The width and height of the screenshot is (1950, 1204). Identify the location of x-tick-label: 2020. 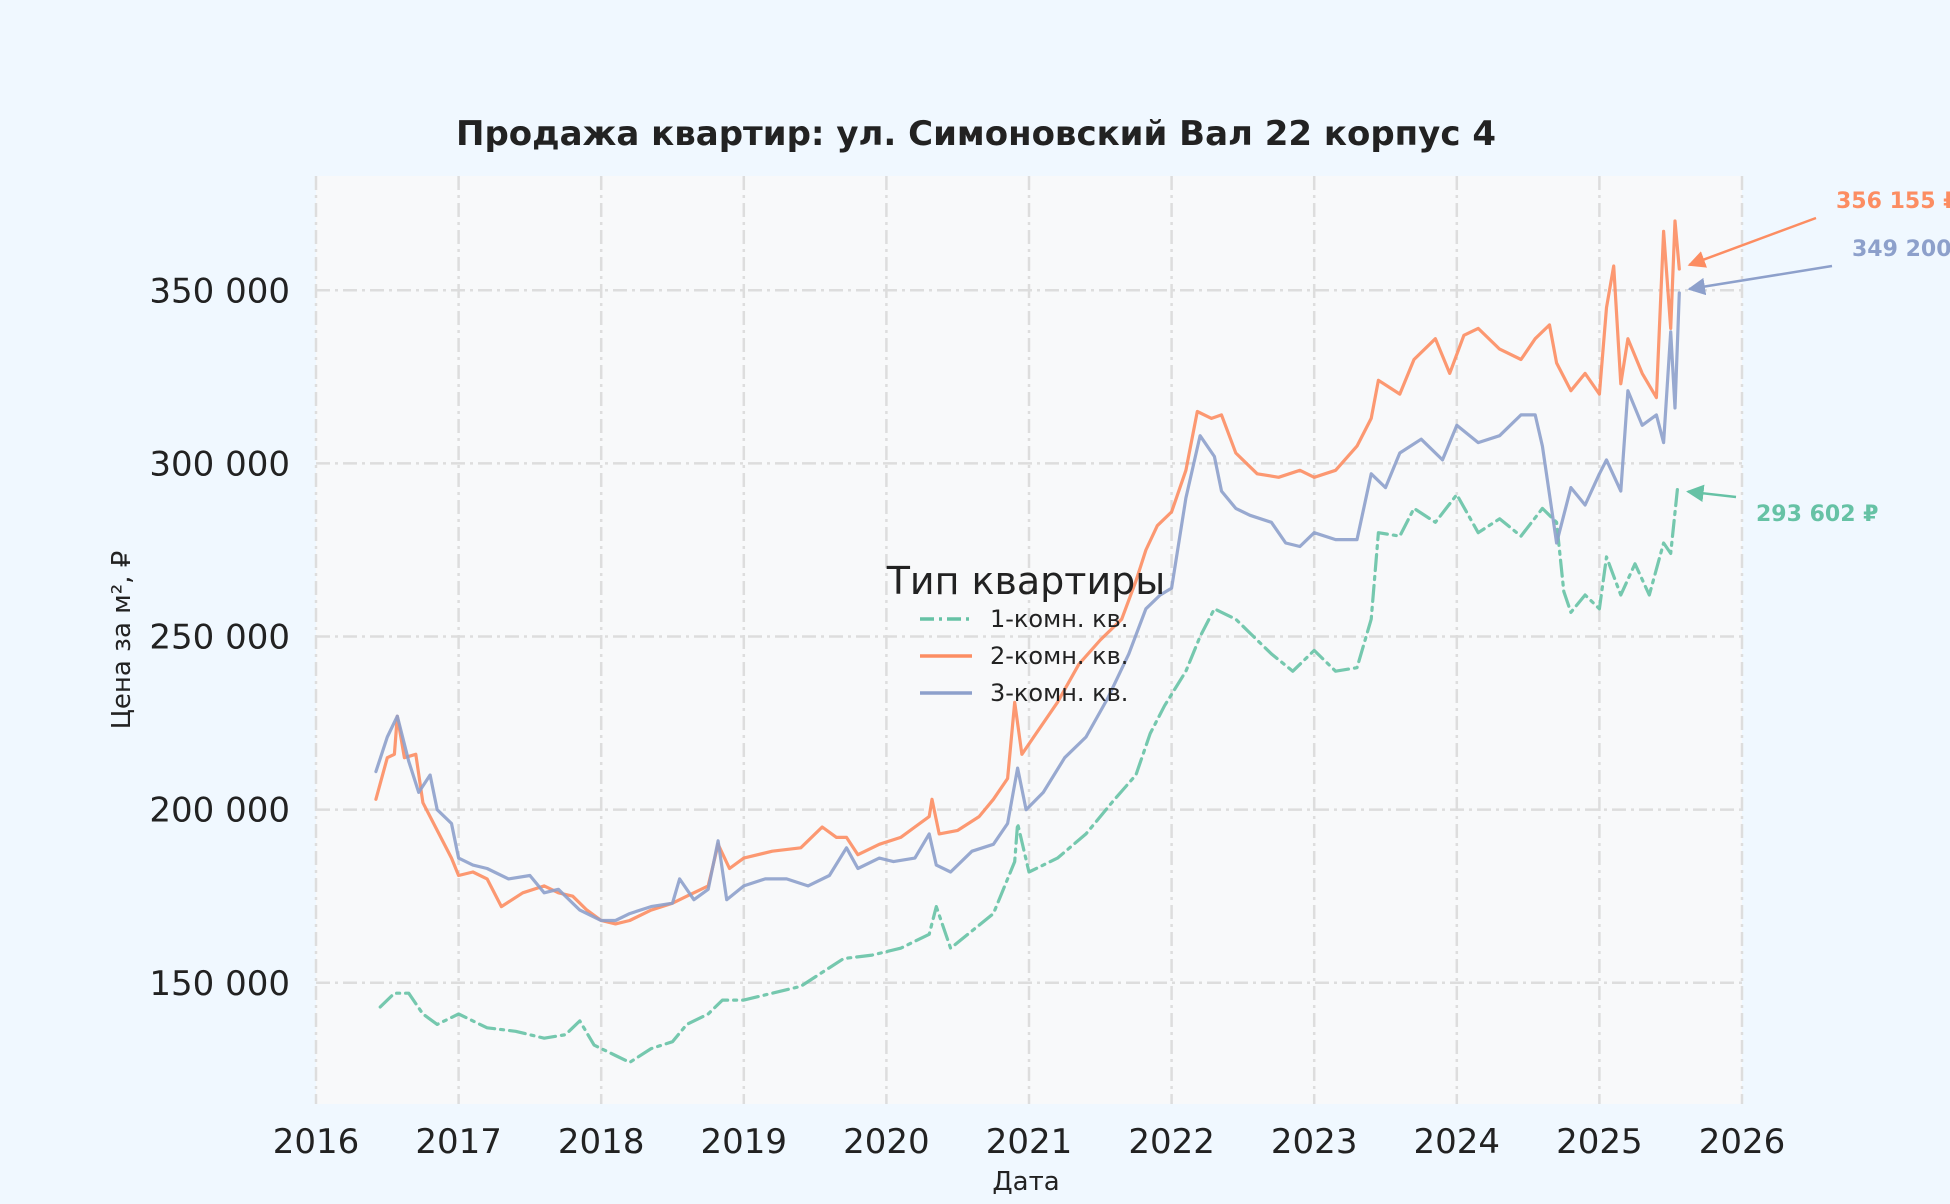
(886, 1142).